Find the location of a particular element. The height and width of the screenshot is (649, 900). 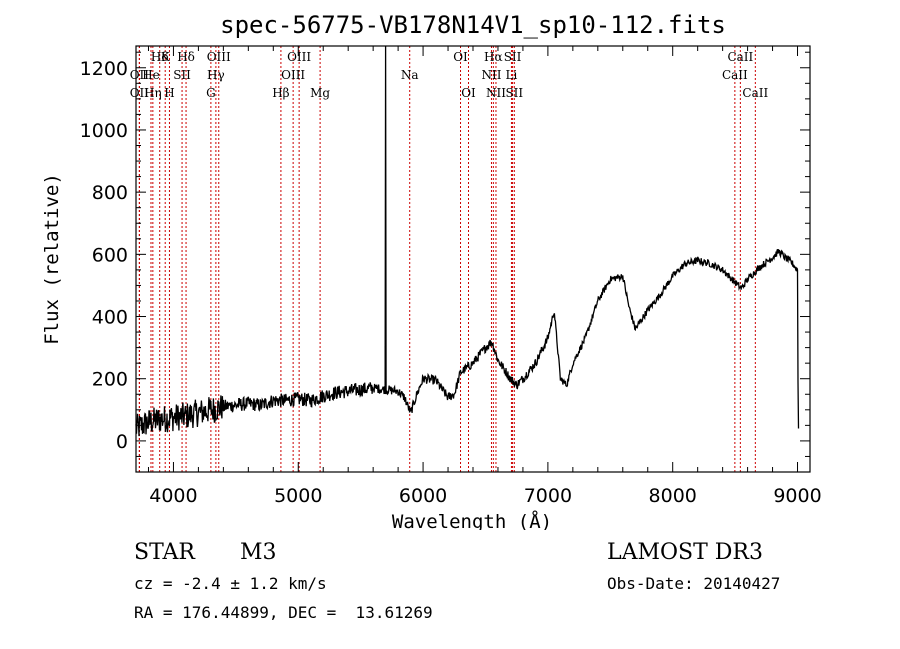

chart-title: spec-56775-VB178N14V1_sp10-112.fits is located at coordinates (473, 25).